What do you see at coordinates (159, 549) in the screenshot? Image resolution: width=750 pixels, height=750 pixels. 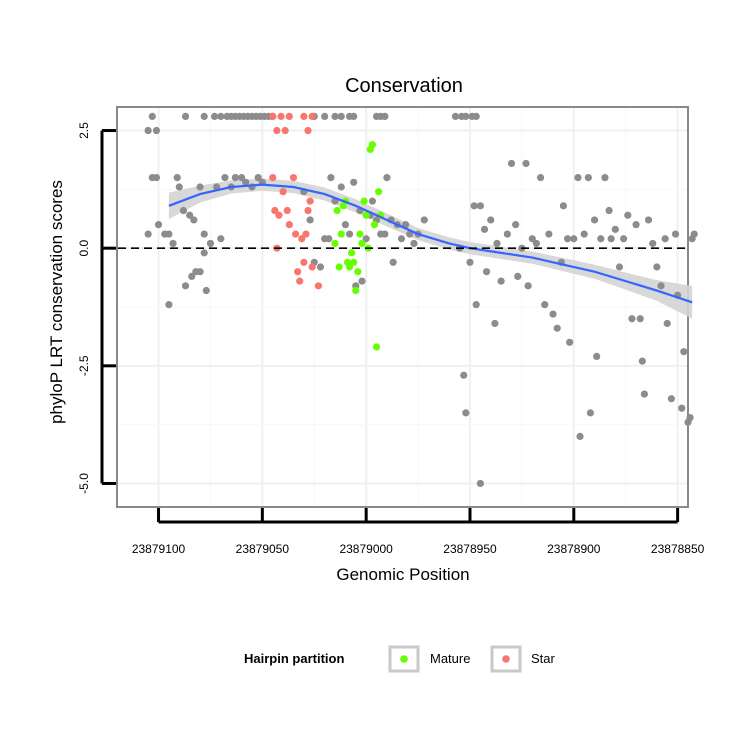 I see `x-tick-label-0: 23879100` at bounding box center [159, 549].